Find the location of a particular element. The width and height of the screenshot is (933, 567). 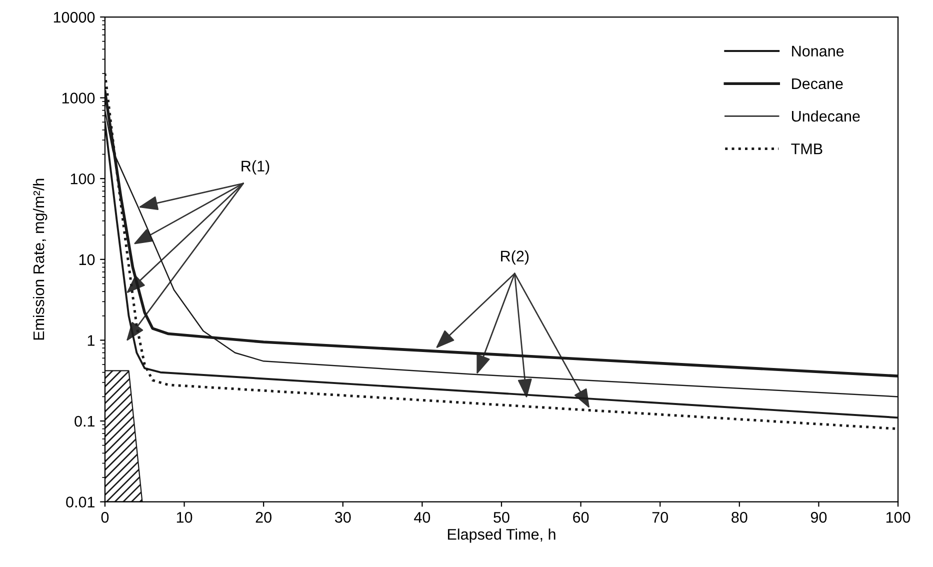

x-tick-label: 100 is located at coordinates (898, 517).